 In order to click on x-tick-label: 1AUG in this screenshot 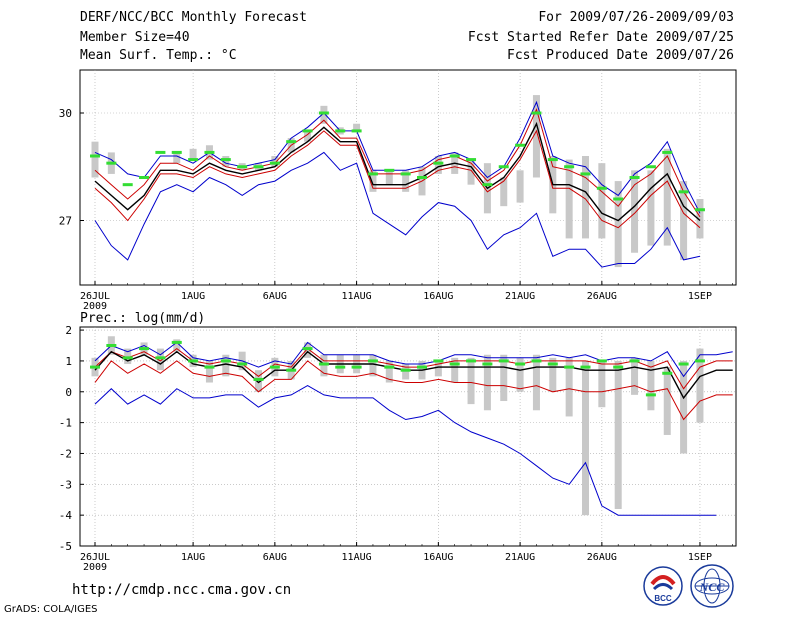, I will do `click(193, 557)`.